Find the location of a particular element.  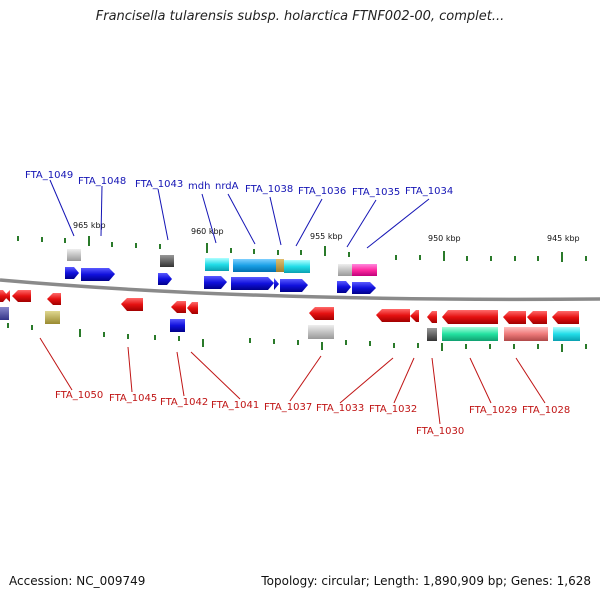

feature-cyan-lower is located at coordinates (566, 334).